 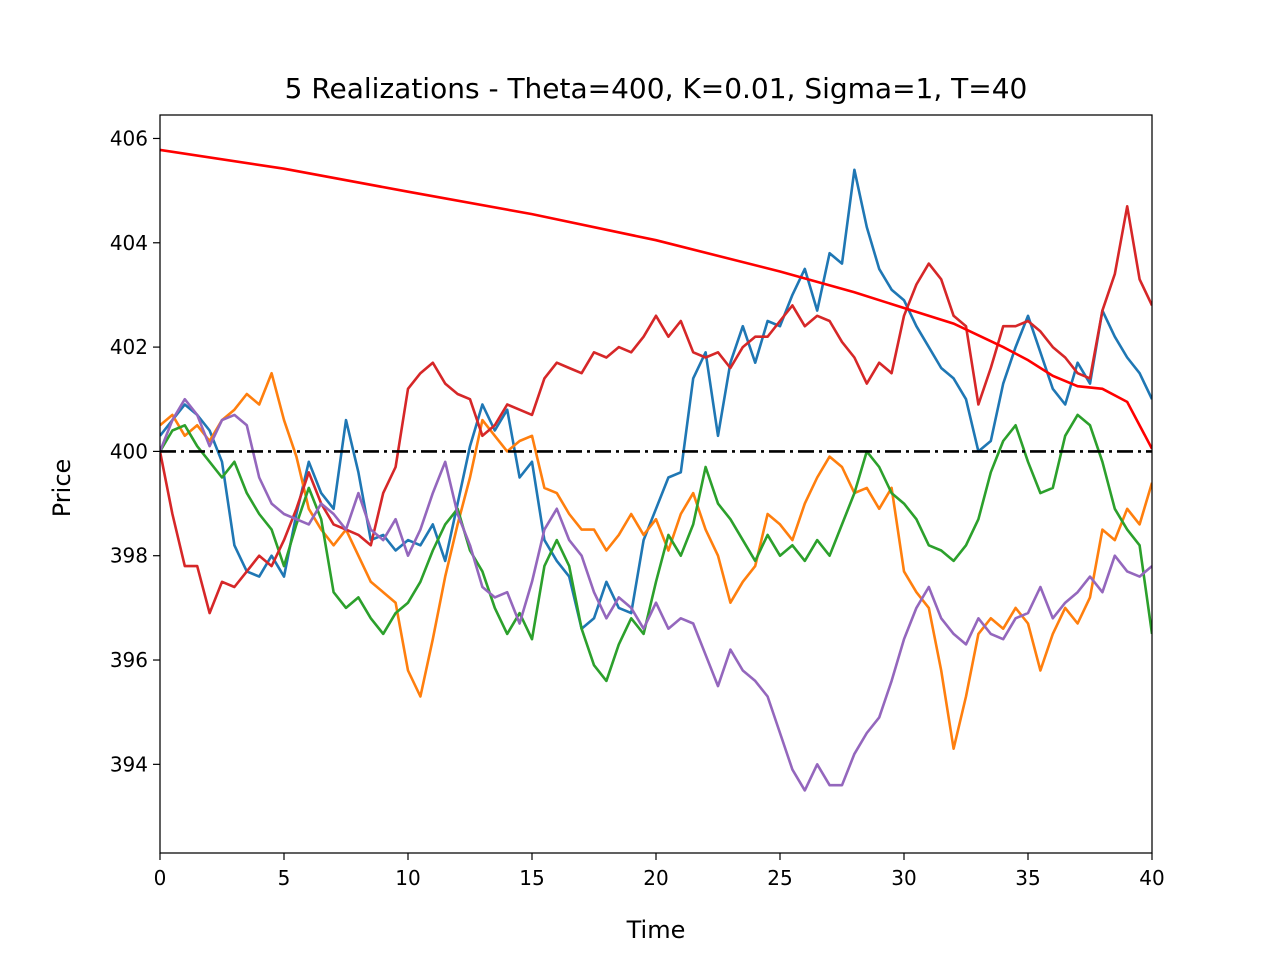 I want to click on x-tick-label: 40, so click(x=1151, y=878).